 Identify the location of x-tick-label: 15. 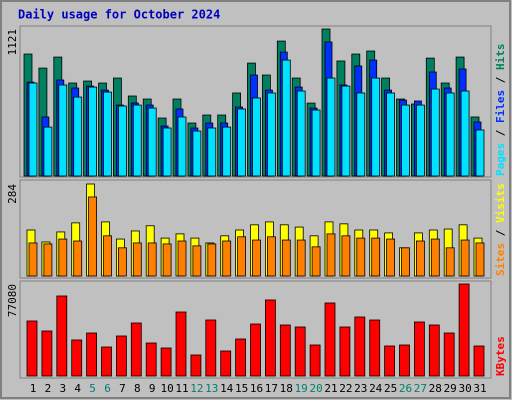
(241, 388).